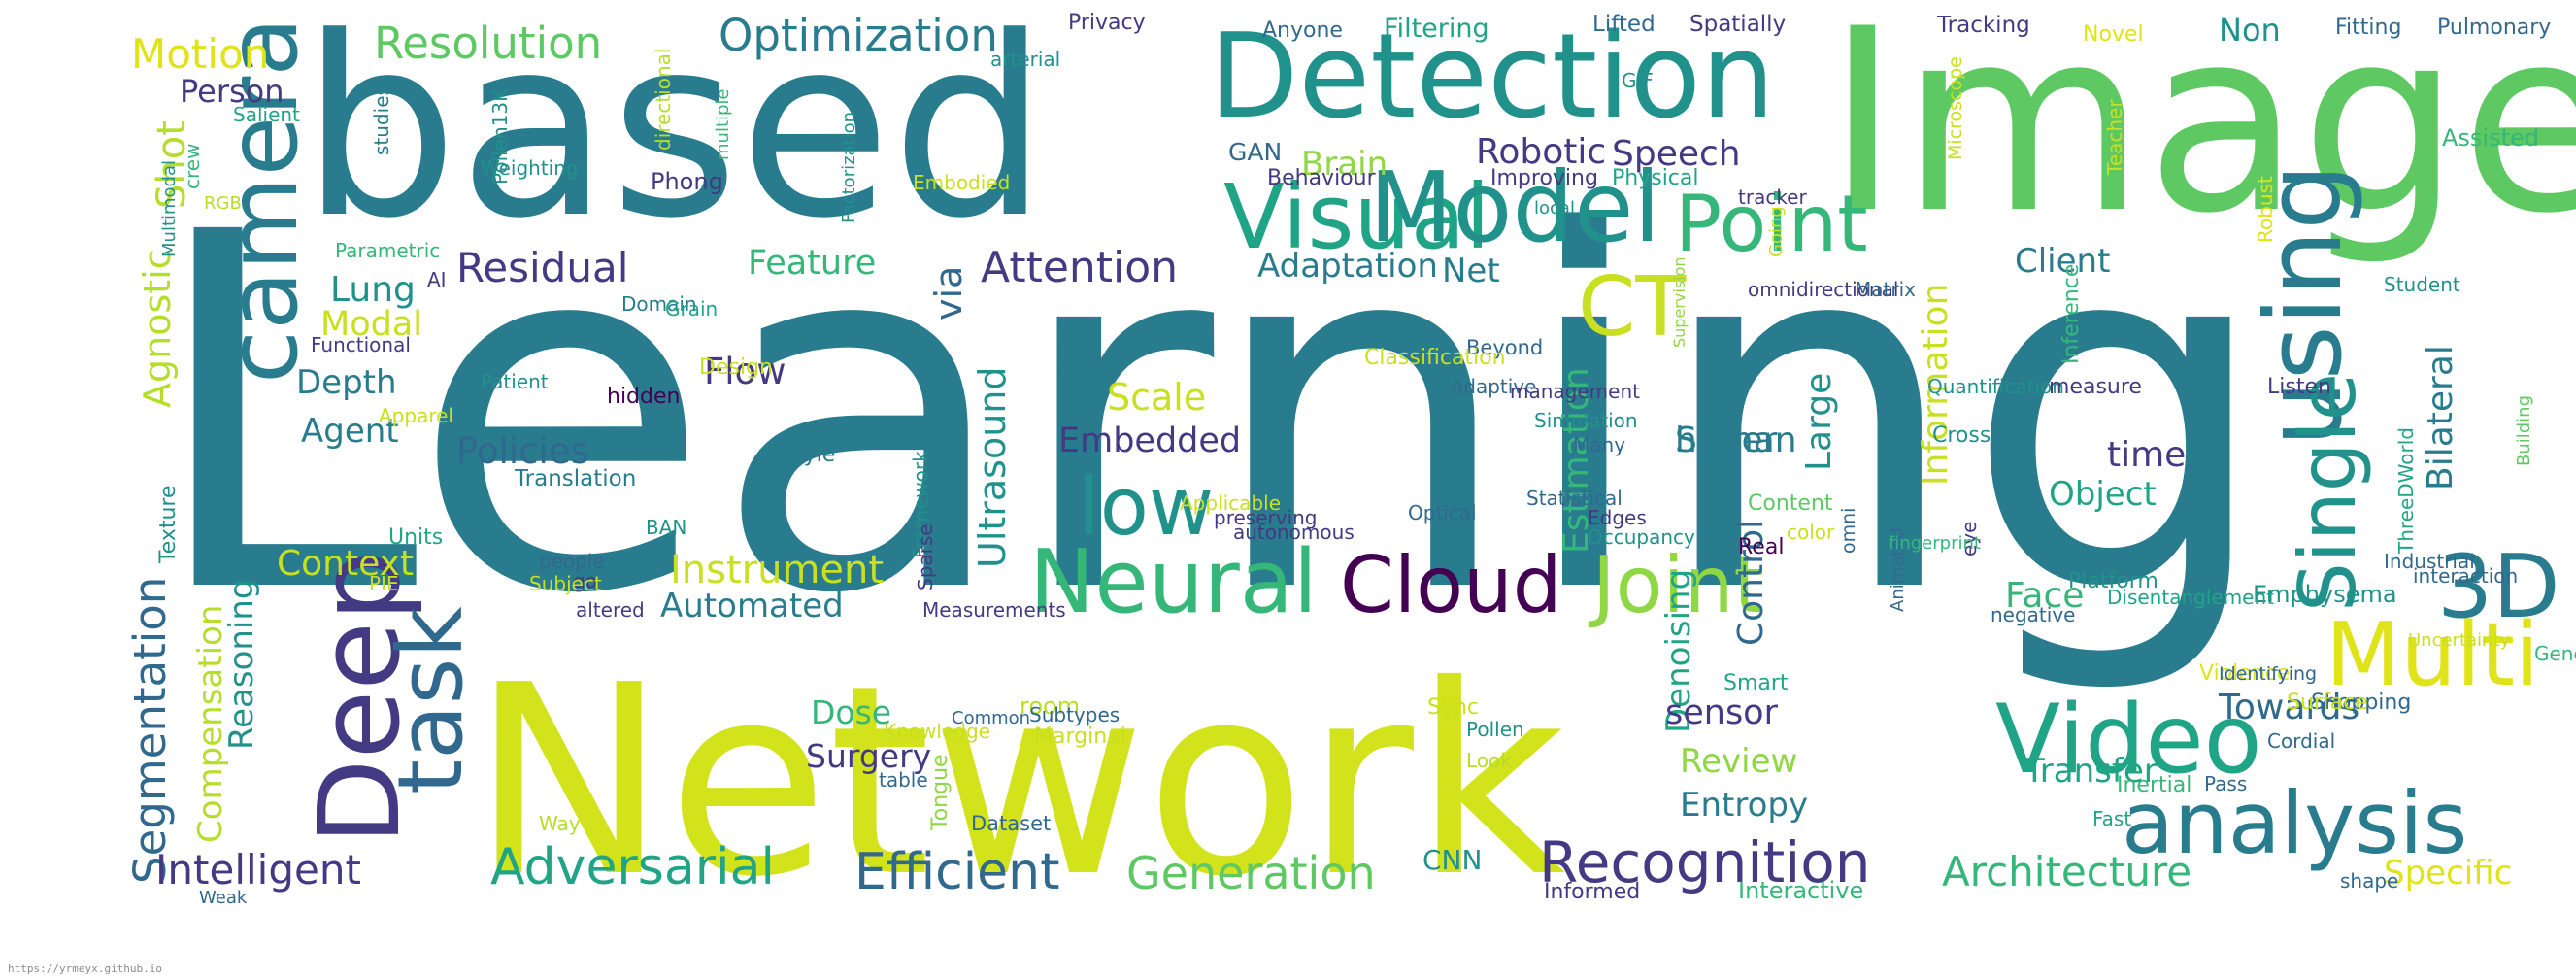  Describe the element at coordinates (2301, 741) in the screenshot. I see `word-cordial: Cordial` at that location.